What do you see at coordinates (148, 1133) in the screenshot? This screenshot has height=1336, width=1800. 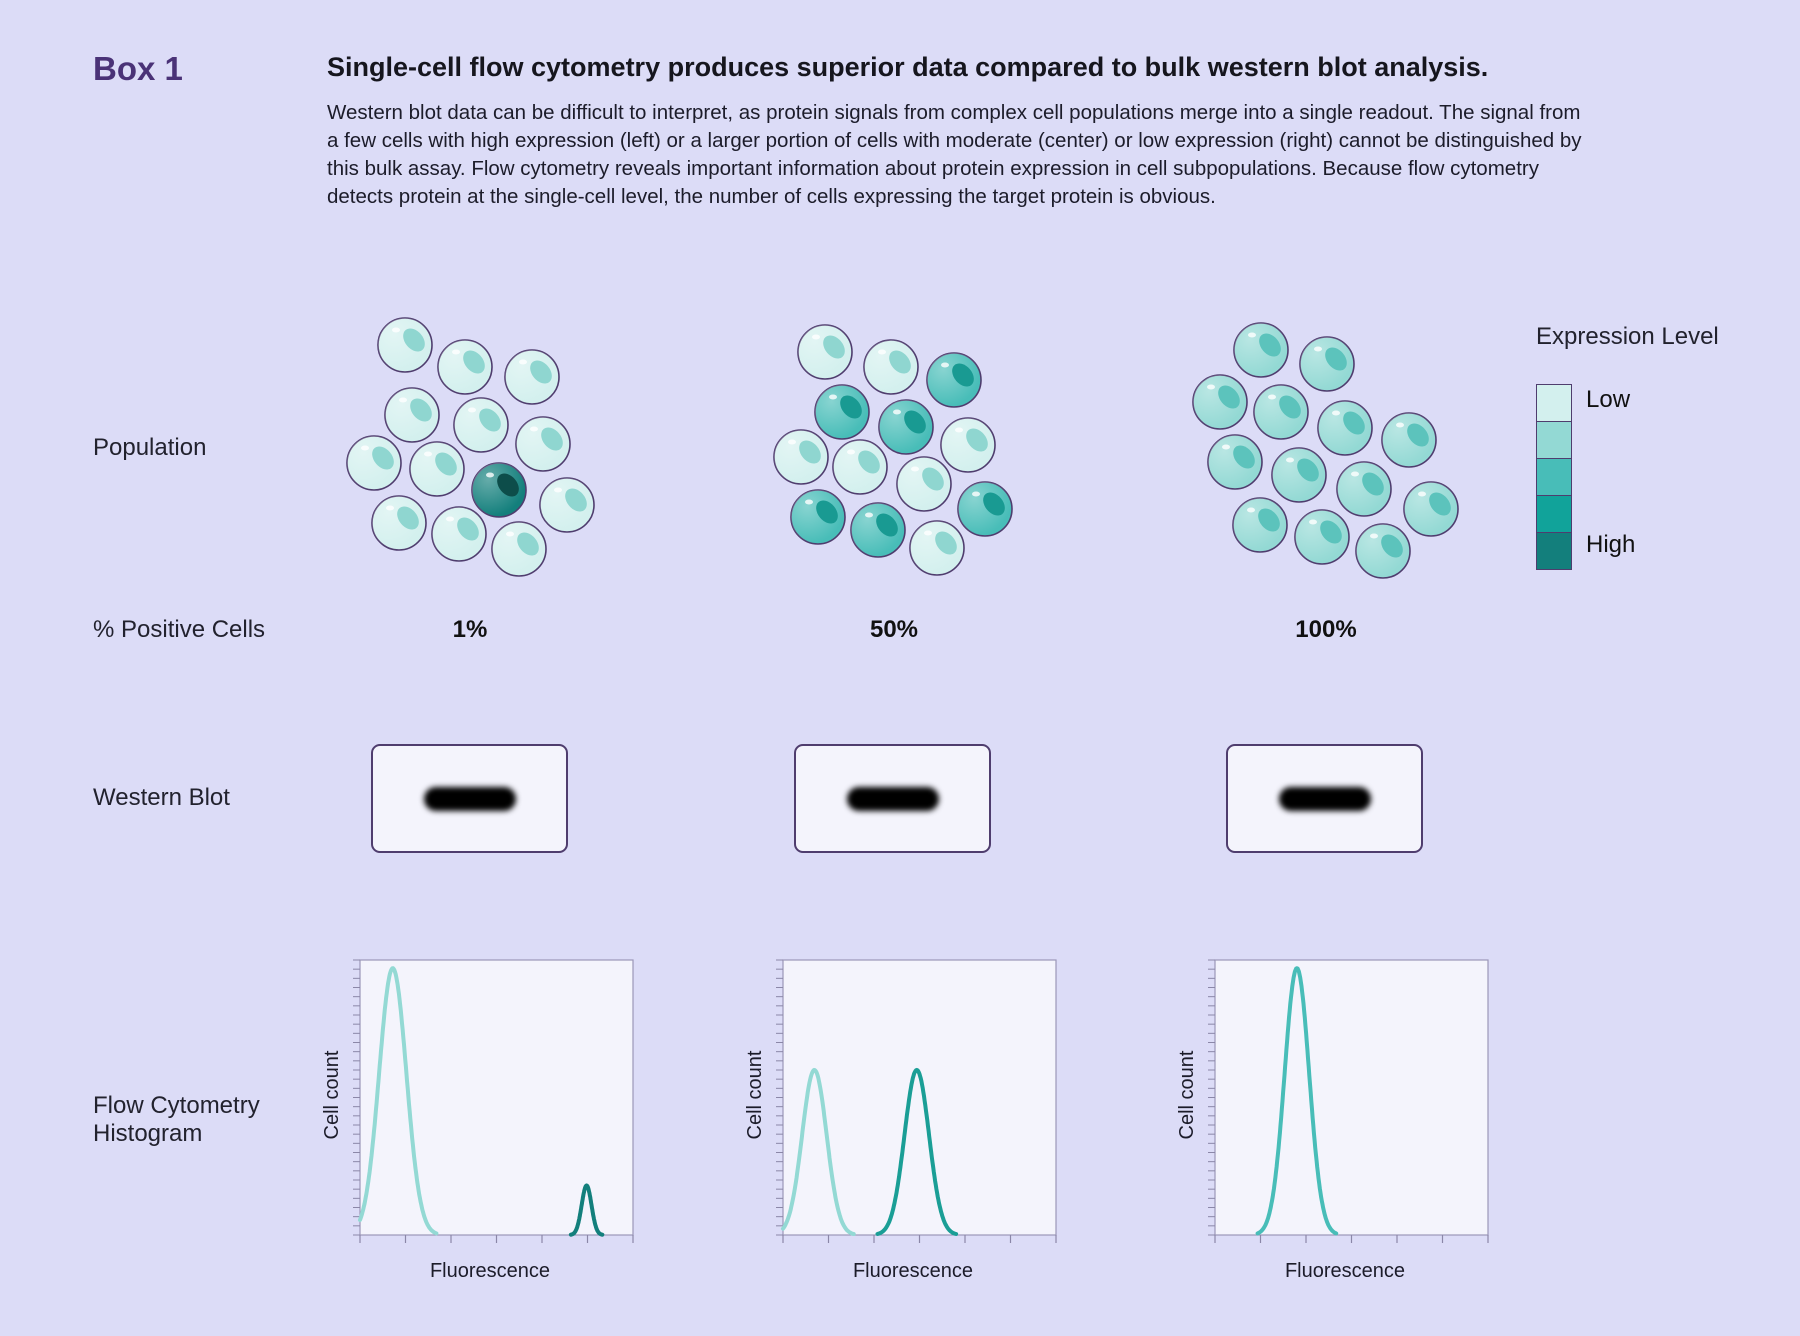 I see `row-label-flow-line2: Histogram` at bounding box center [148, 1133].